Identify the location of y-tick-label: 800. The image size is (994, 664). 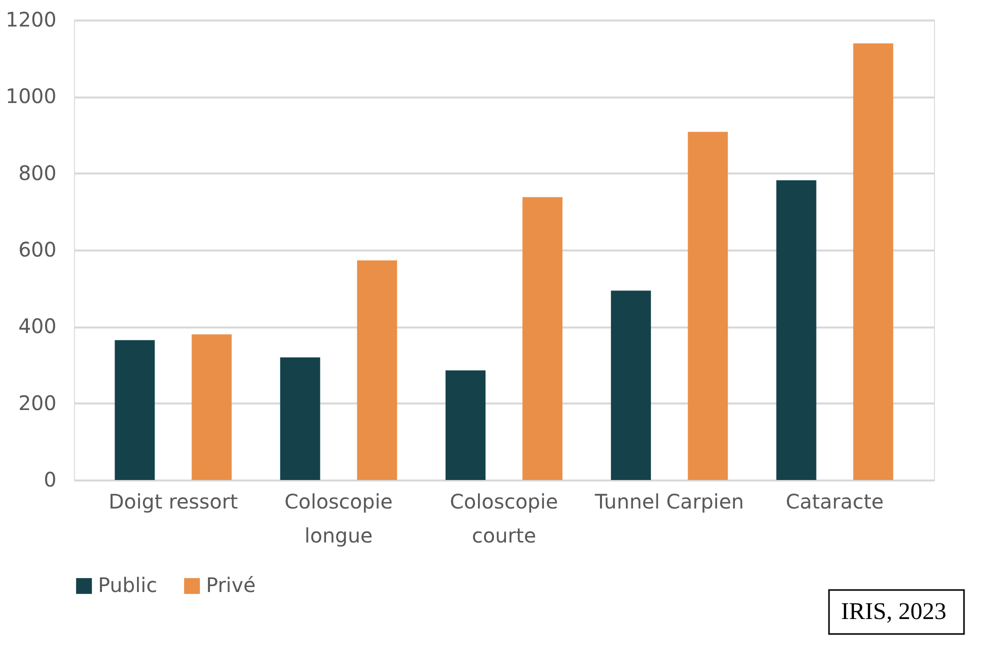
(37, 172).